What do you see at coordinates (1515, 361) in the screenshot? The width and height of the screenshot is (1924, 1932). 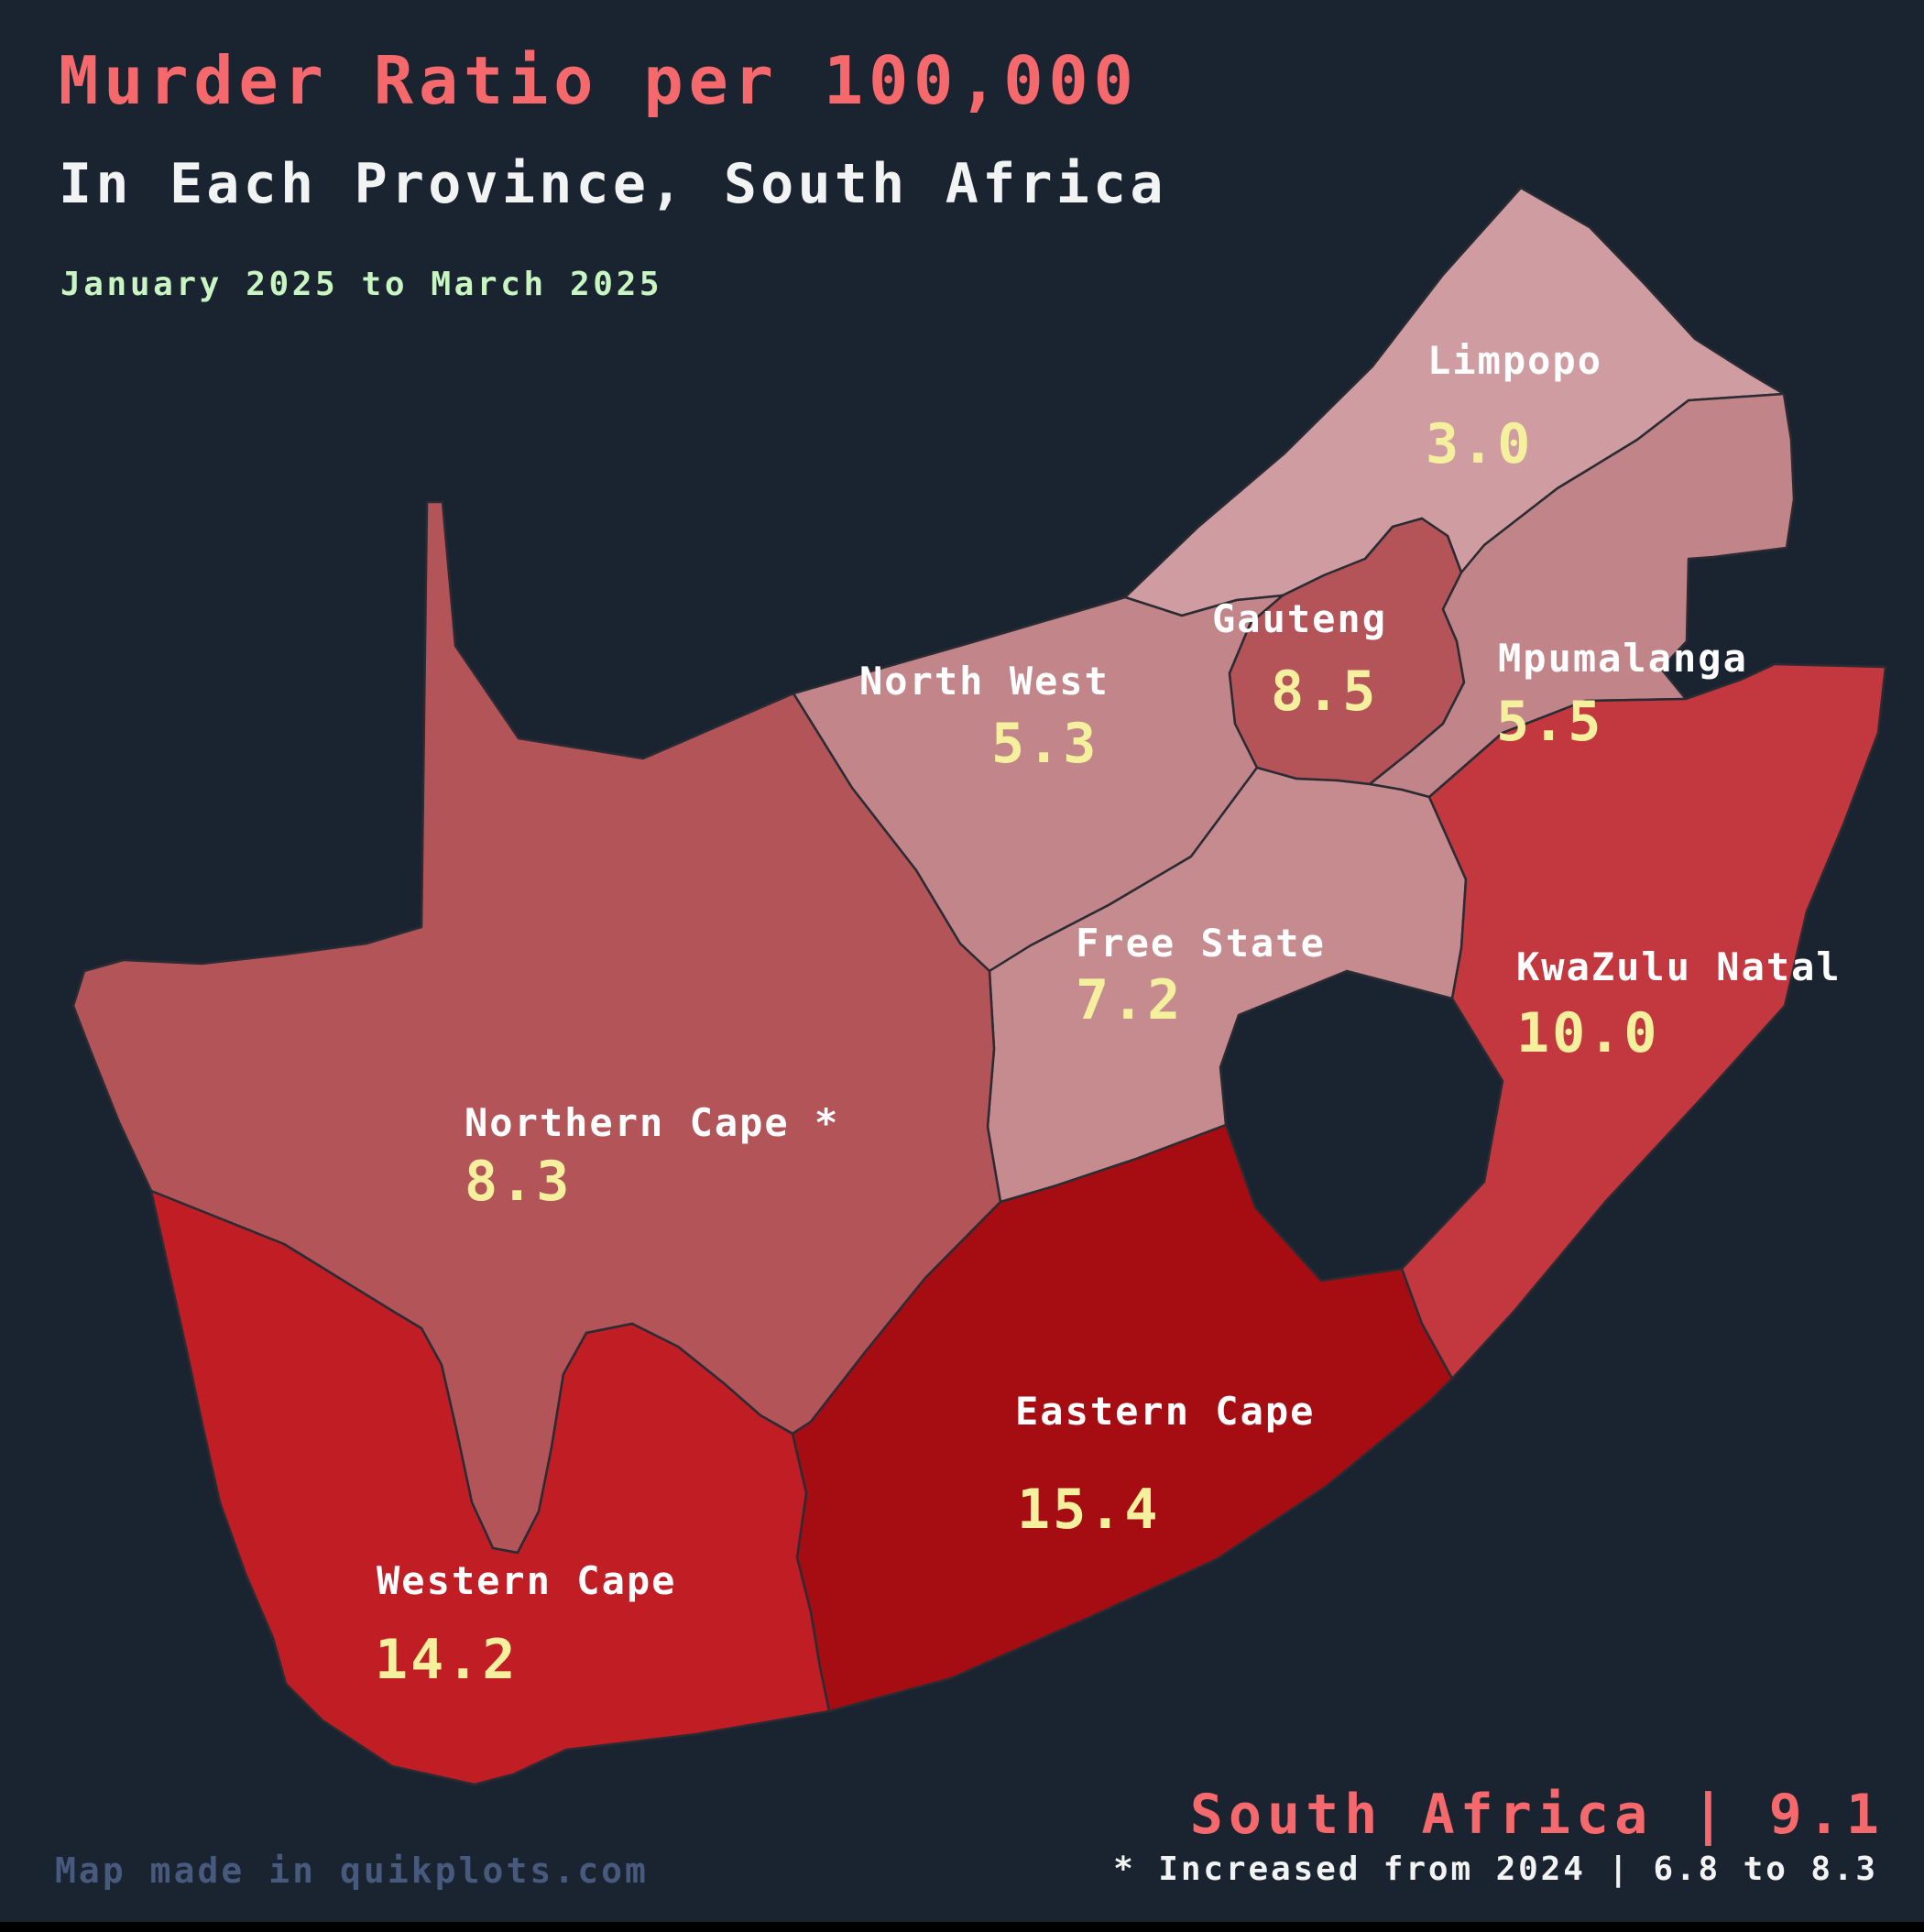 I see `label-limpopo: Limpopo` at bounding box center [1515, 361].